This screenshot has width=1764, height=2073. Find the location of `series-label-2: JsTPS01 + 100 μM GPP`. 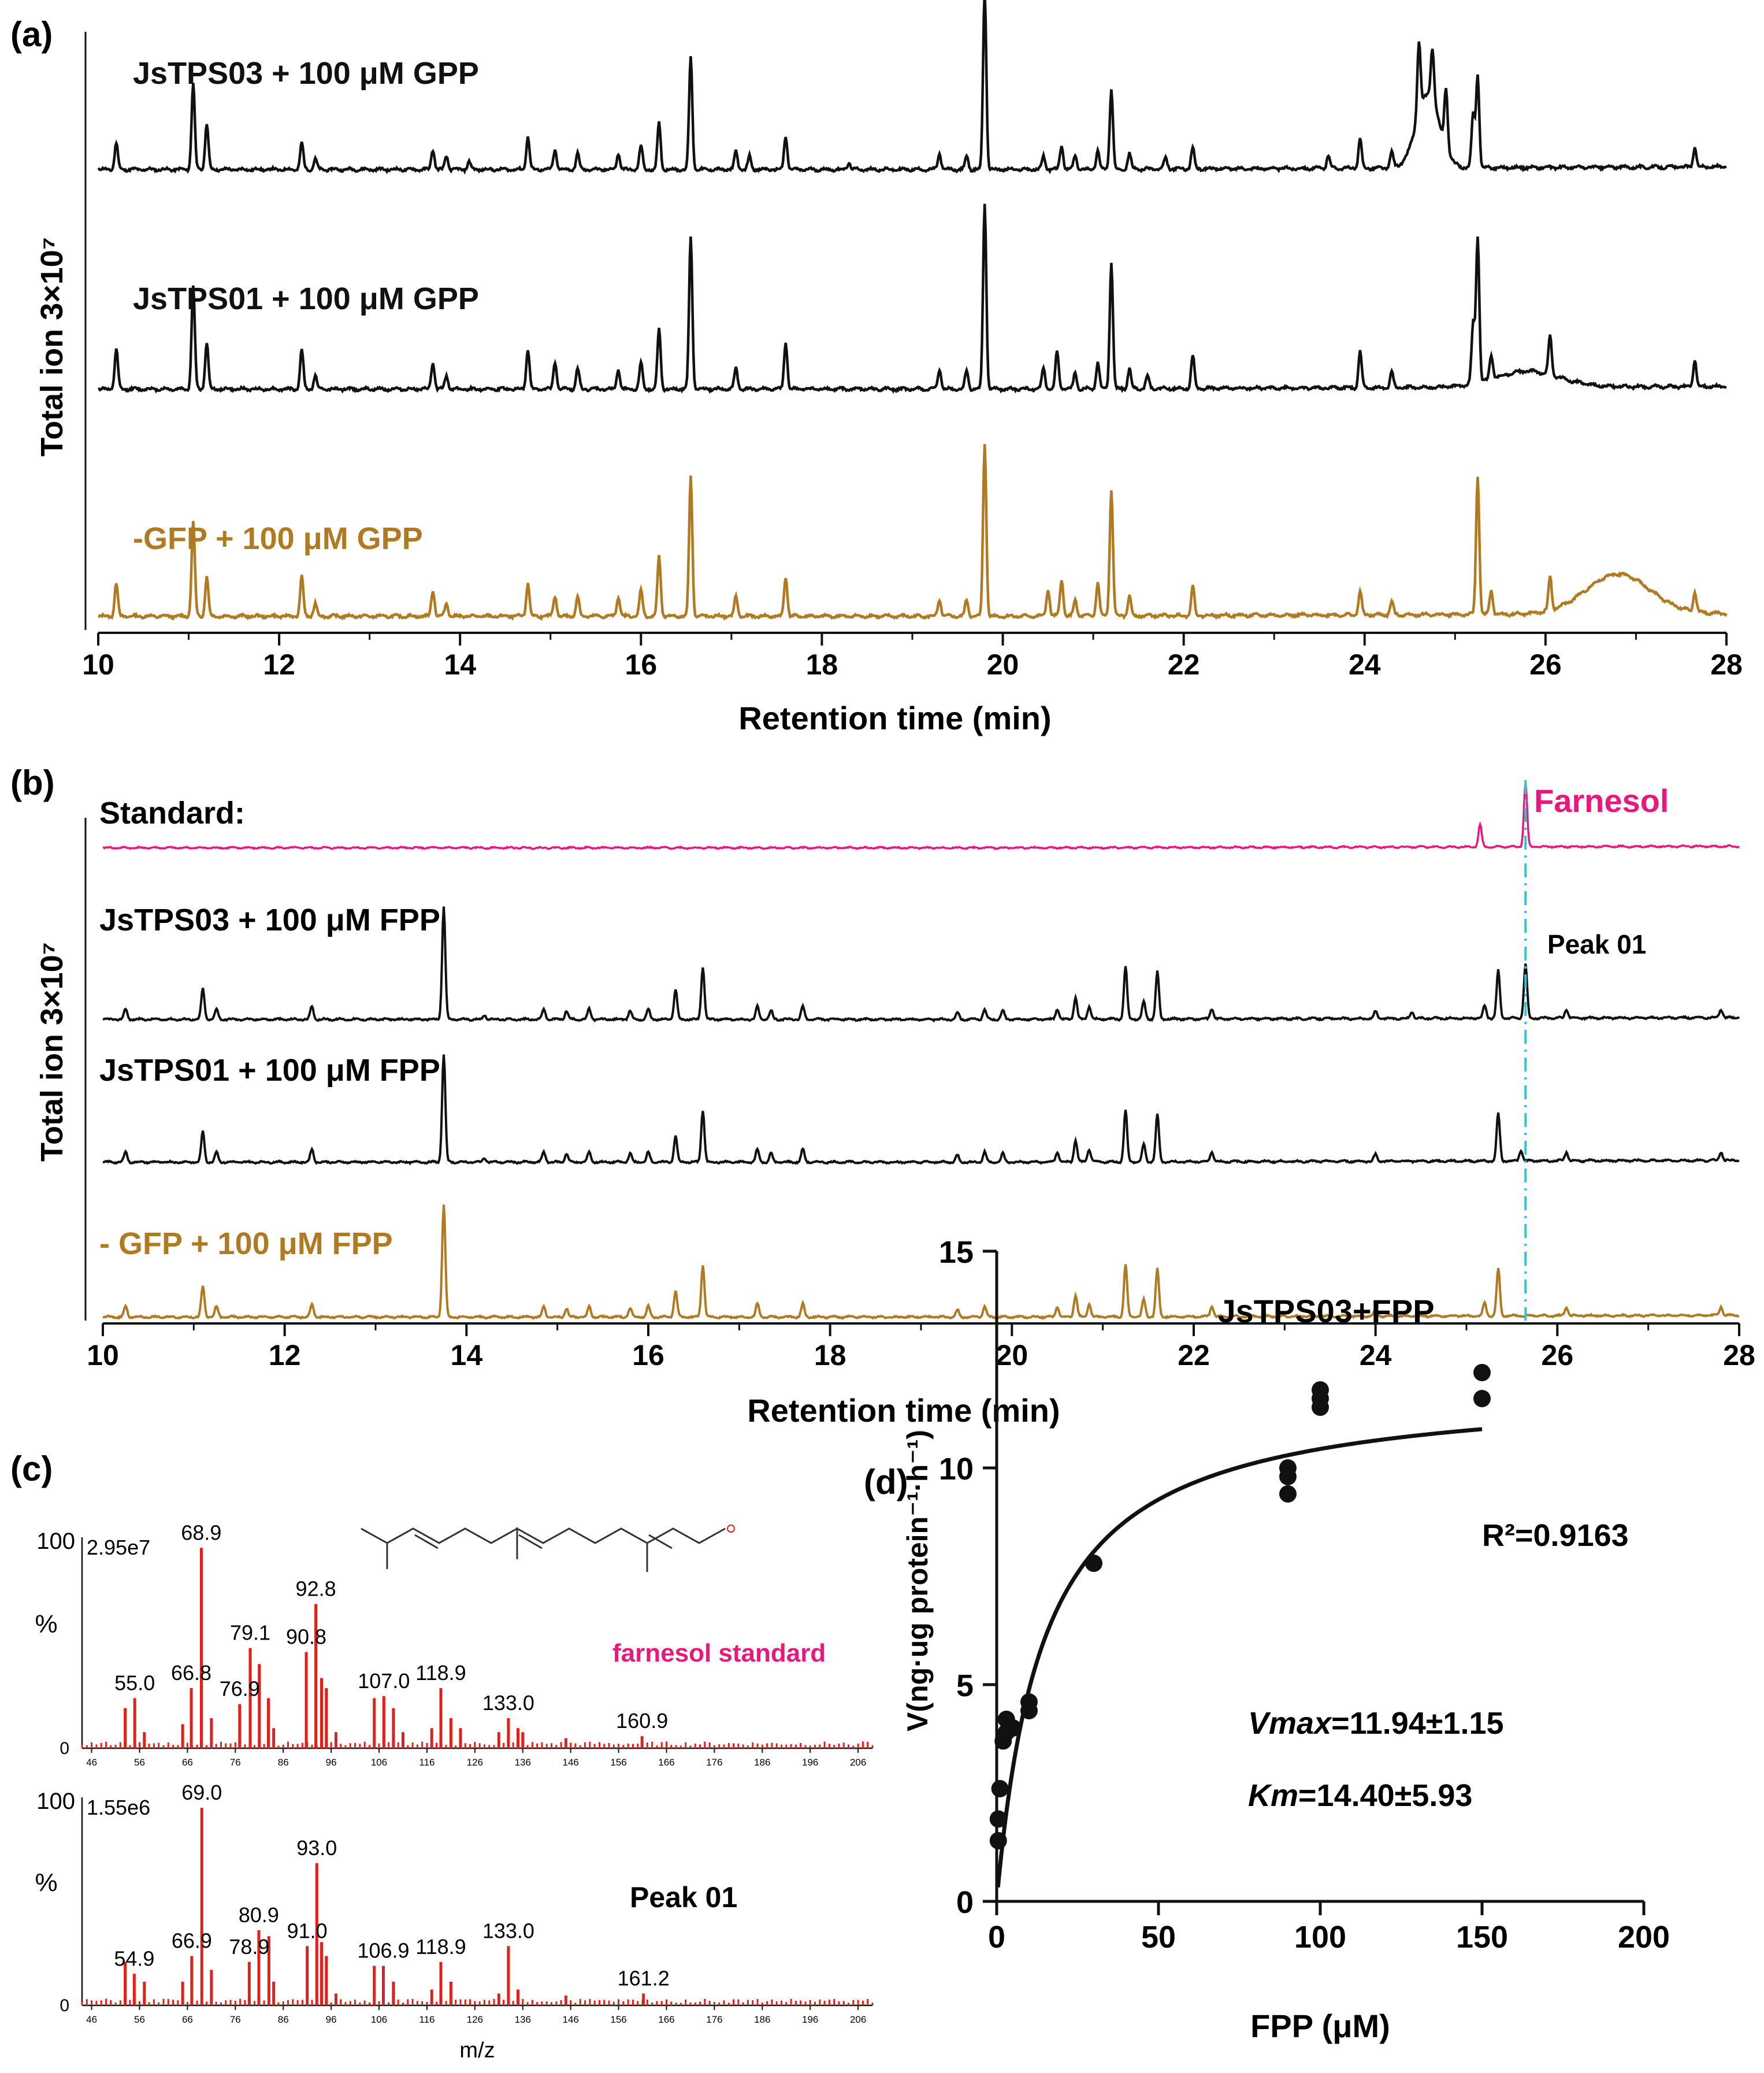

series-label-2: JsTPS01 + 100 μM GPP is located at coordinates (306, 298).